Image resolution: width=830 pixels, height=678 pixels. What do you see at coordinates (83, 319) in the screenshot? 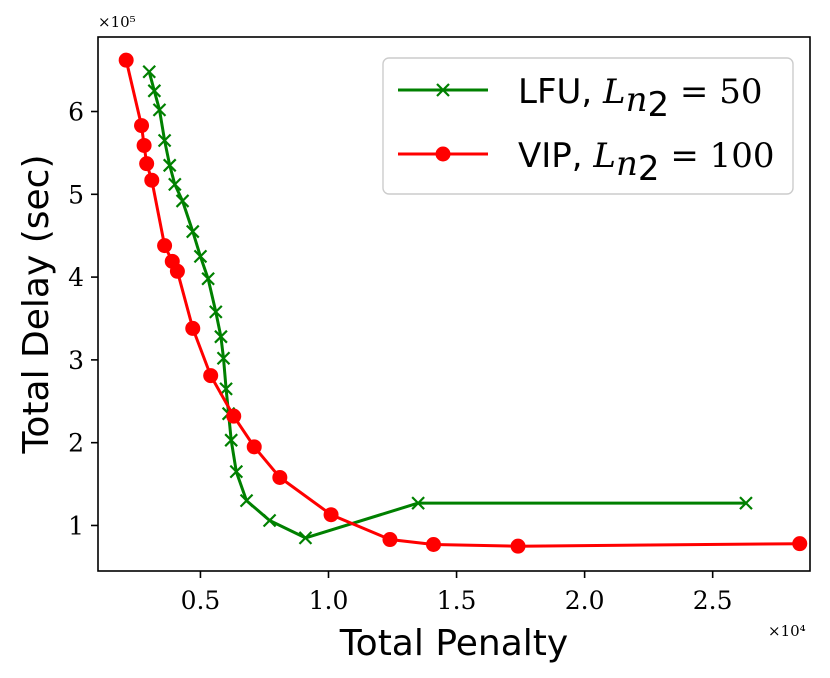
I see `y-axis-ticks: 1 2 3 4 5 6` at bounding box center [83, 319].